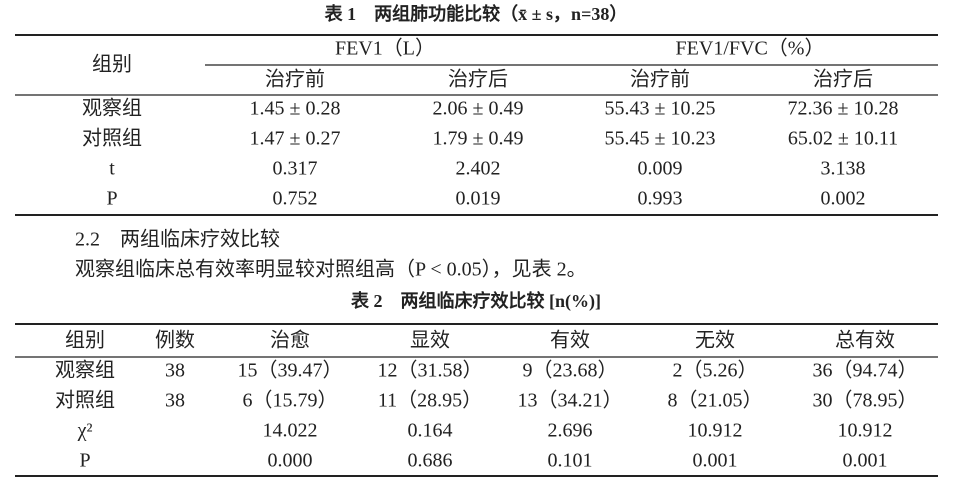 This screenshot has height=479, width=953. I want to click on column-header: 总有效, so click(865, 340).